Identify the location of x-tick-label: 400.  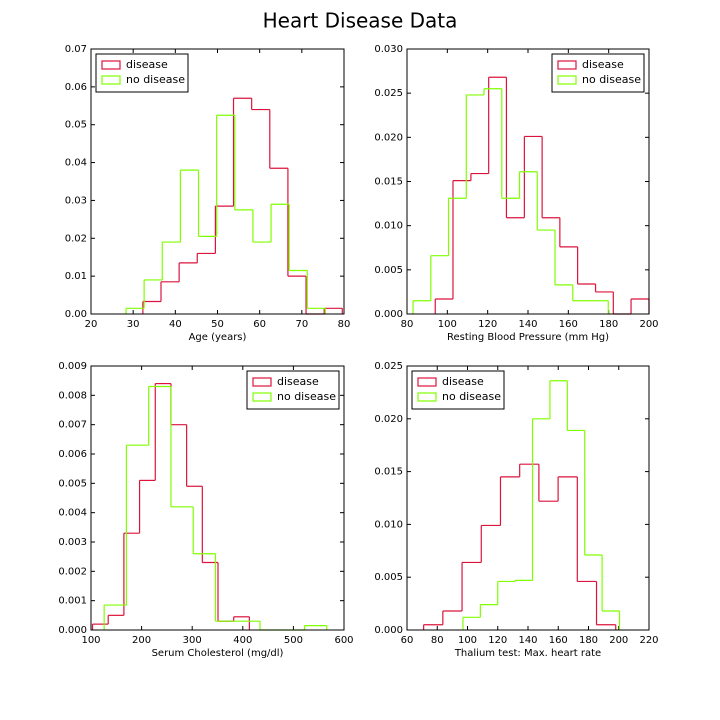
(242, 640).